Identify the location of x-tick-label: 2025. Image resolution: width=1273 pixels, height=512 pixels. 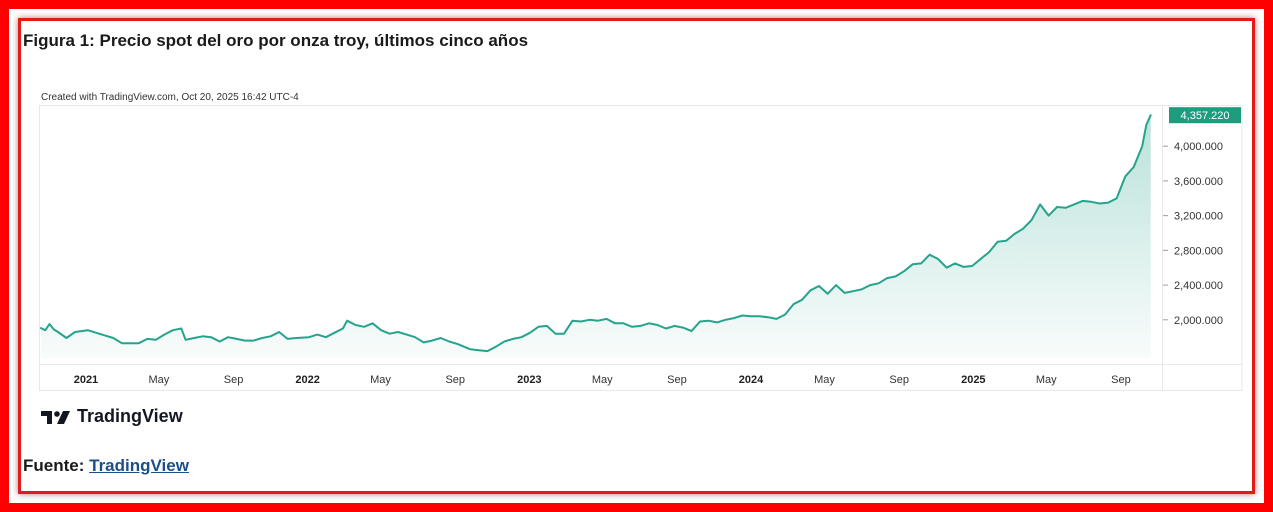
(973, 380).